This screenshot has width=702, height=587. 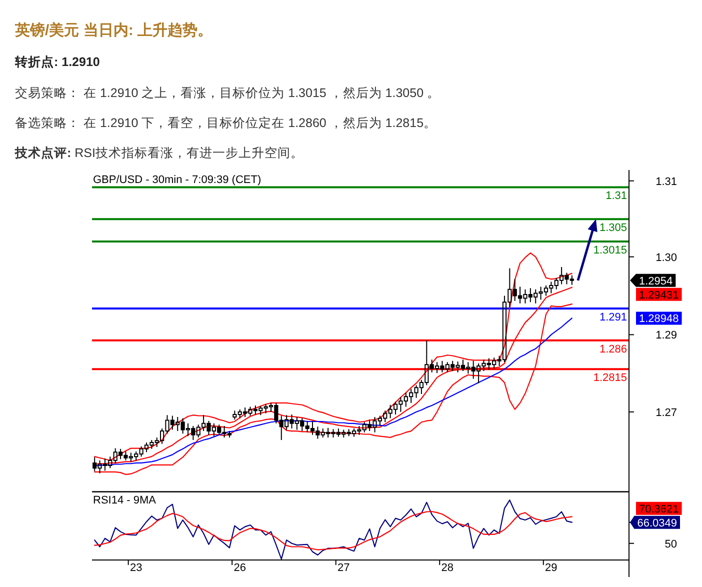 I want to click on x-tick-label: 23, so click(x=136, y=568).